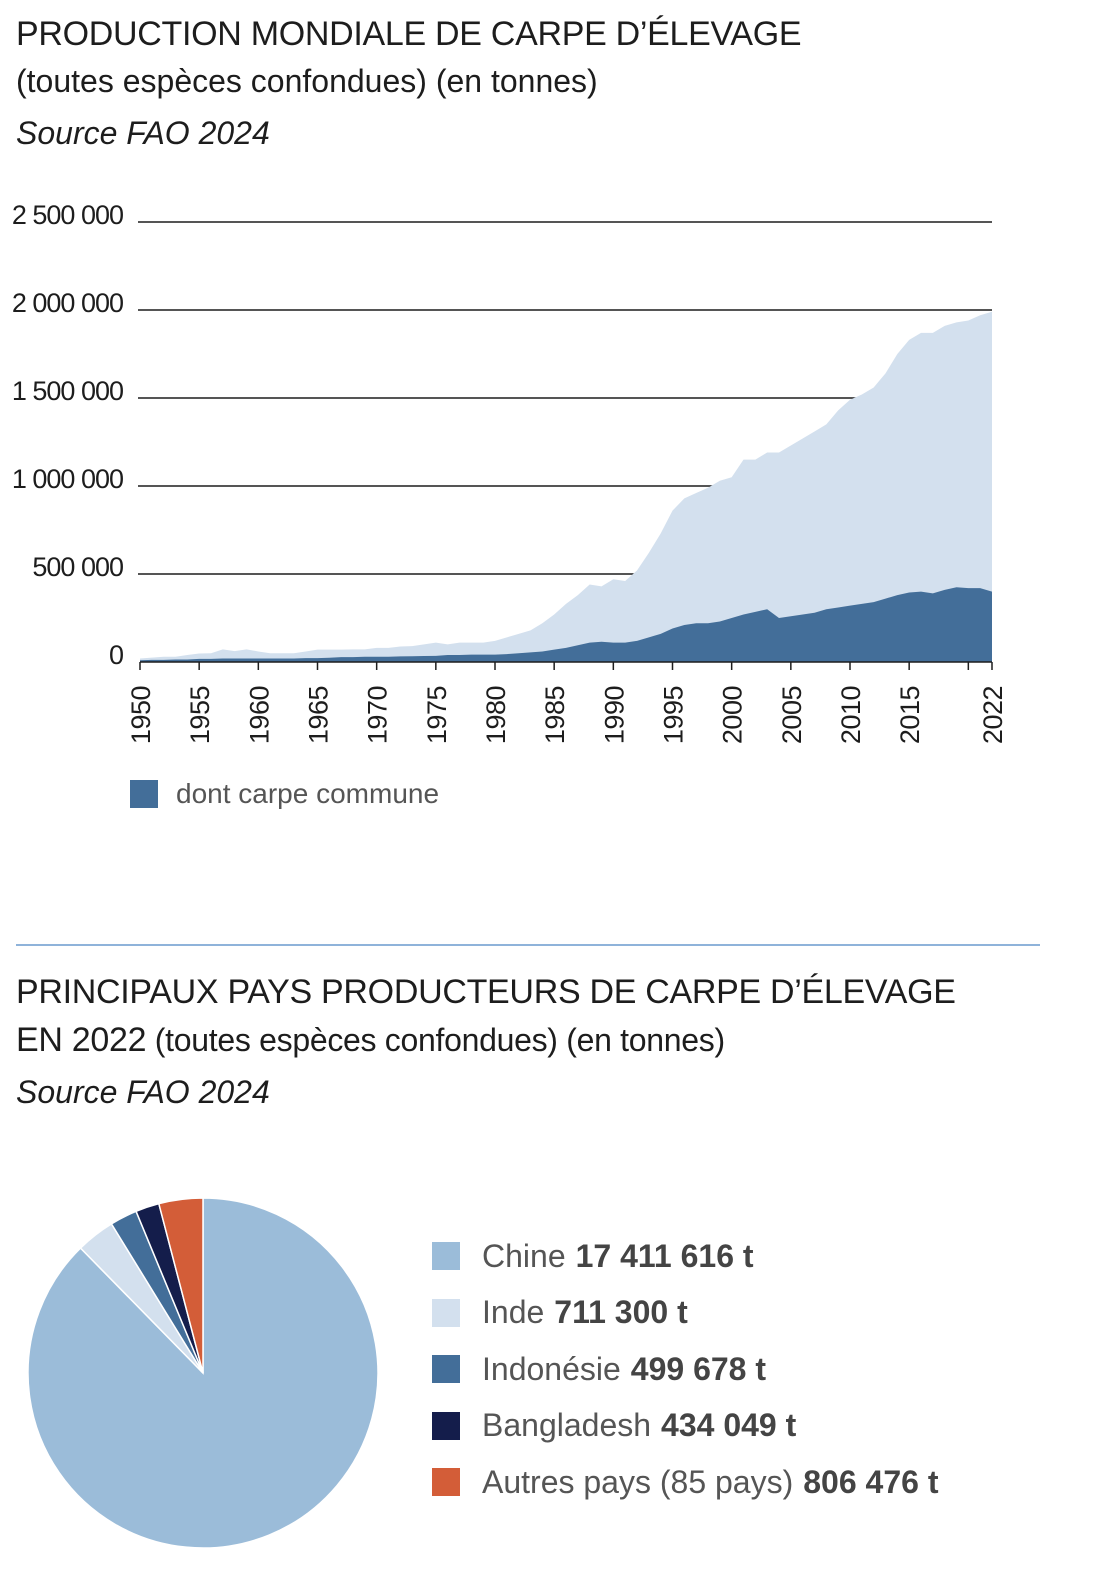  What do you see at coordinates (143, 1092) in the screenshot?
I see `chart2-source: Source FAO 2024` at bounding box center [143, 1092].